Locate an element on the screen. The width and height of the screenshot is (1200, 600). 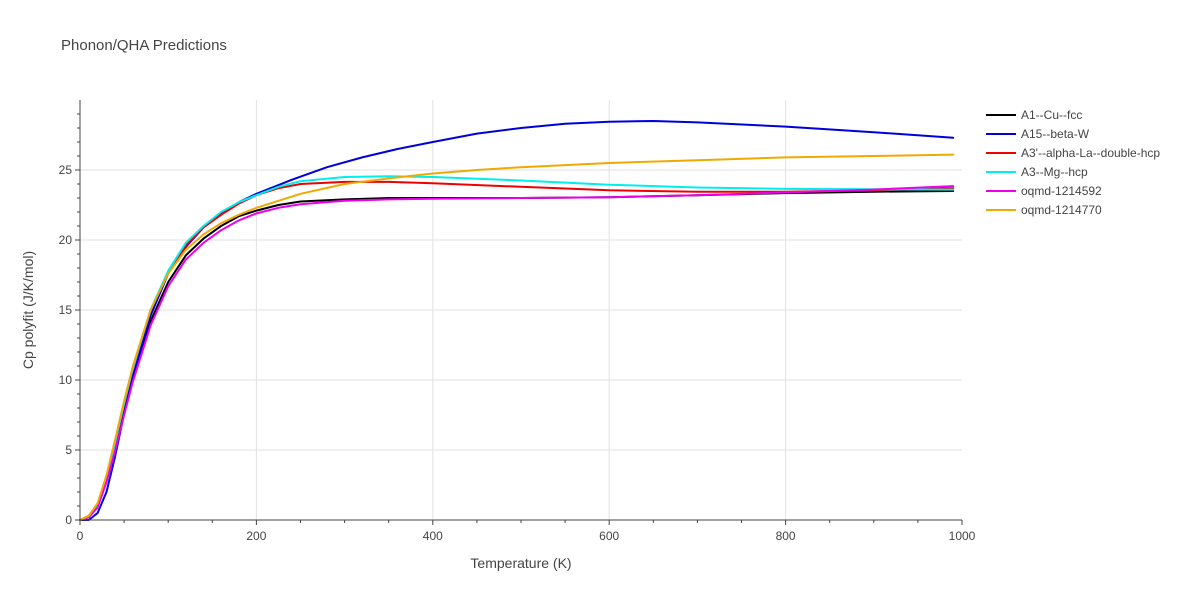
legend-item: A3'--alpha-La--double-hcp is located at coordinates (1073, 153).